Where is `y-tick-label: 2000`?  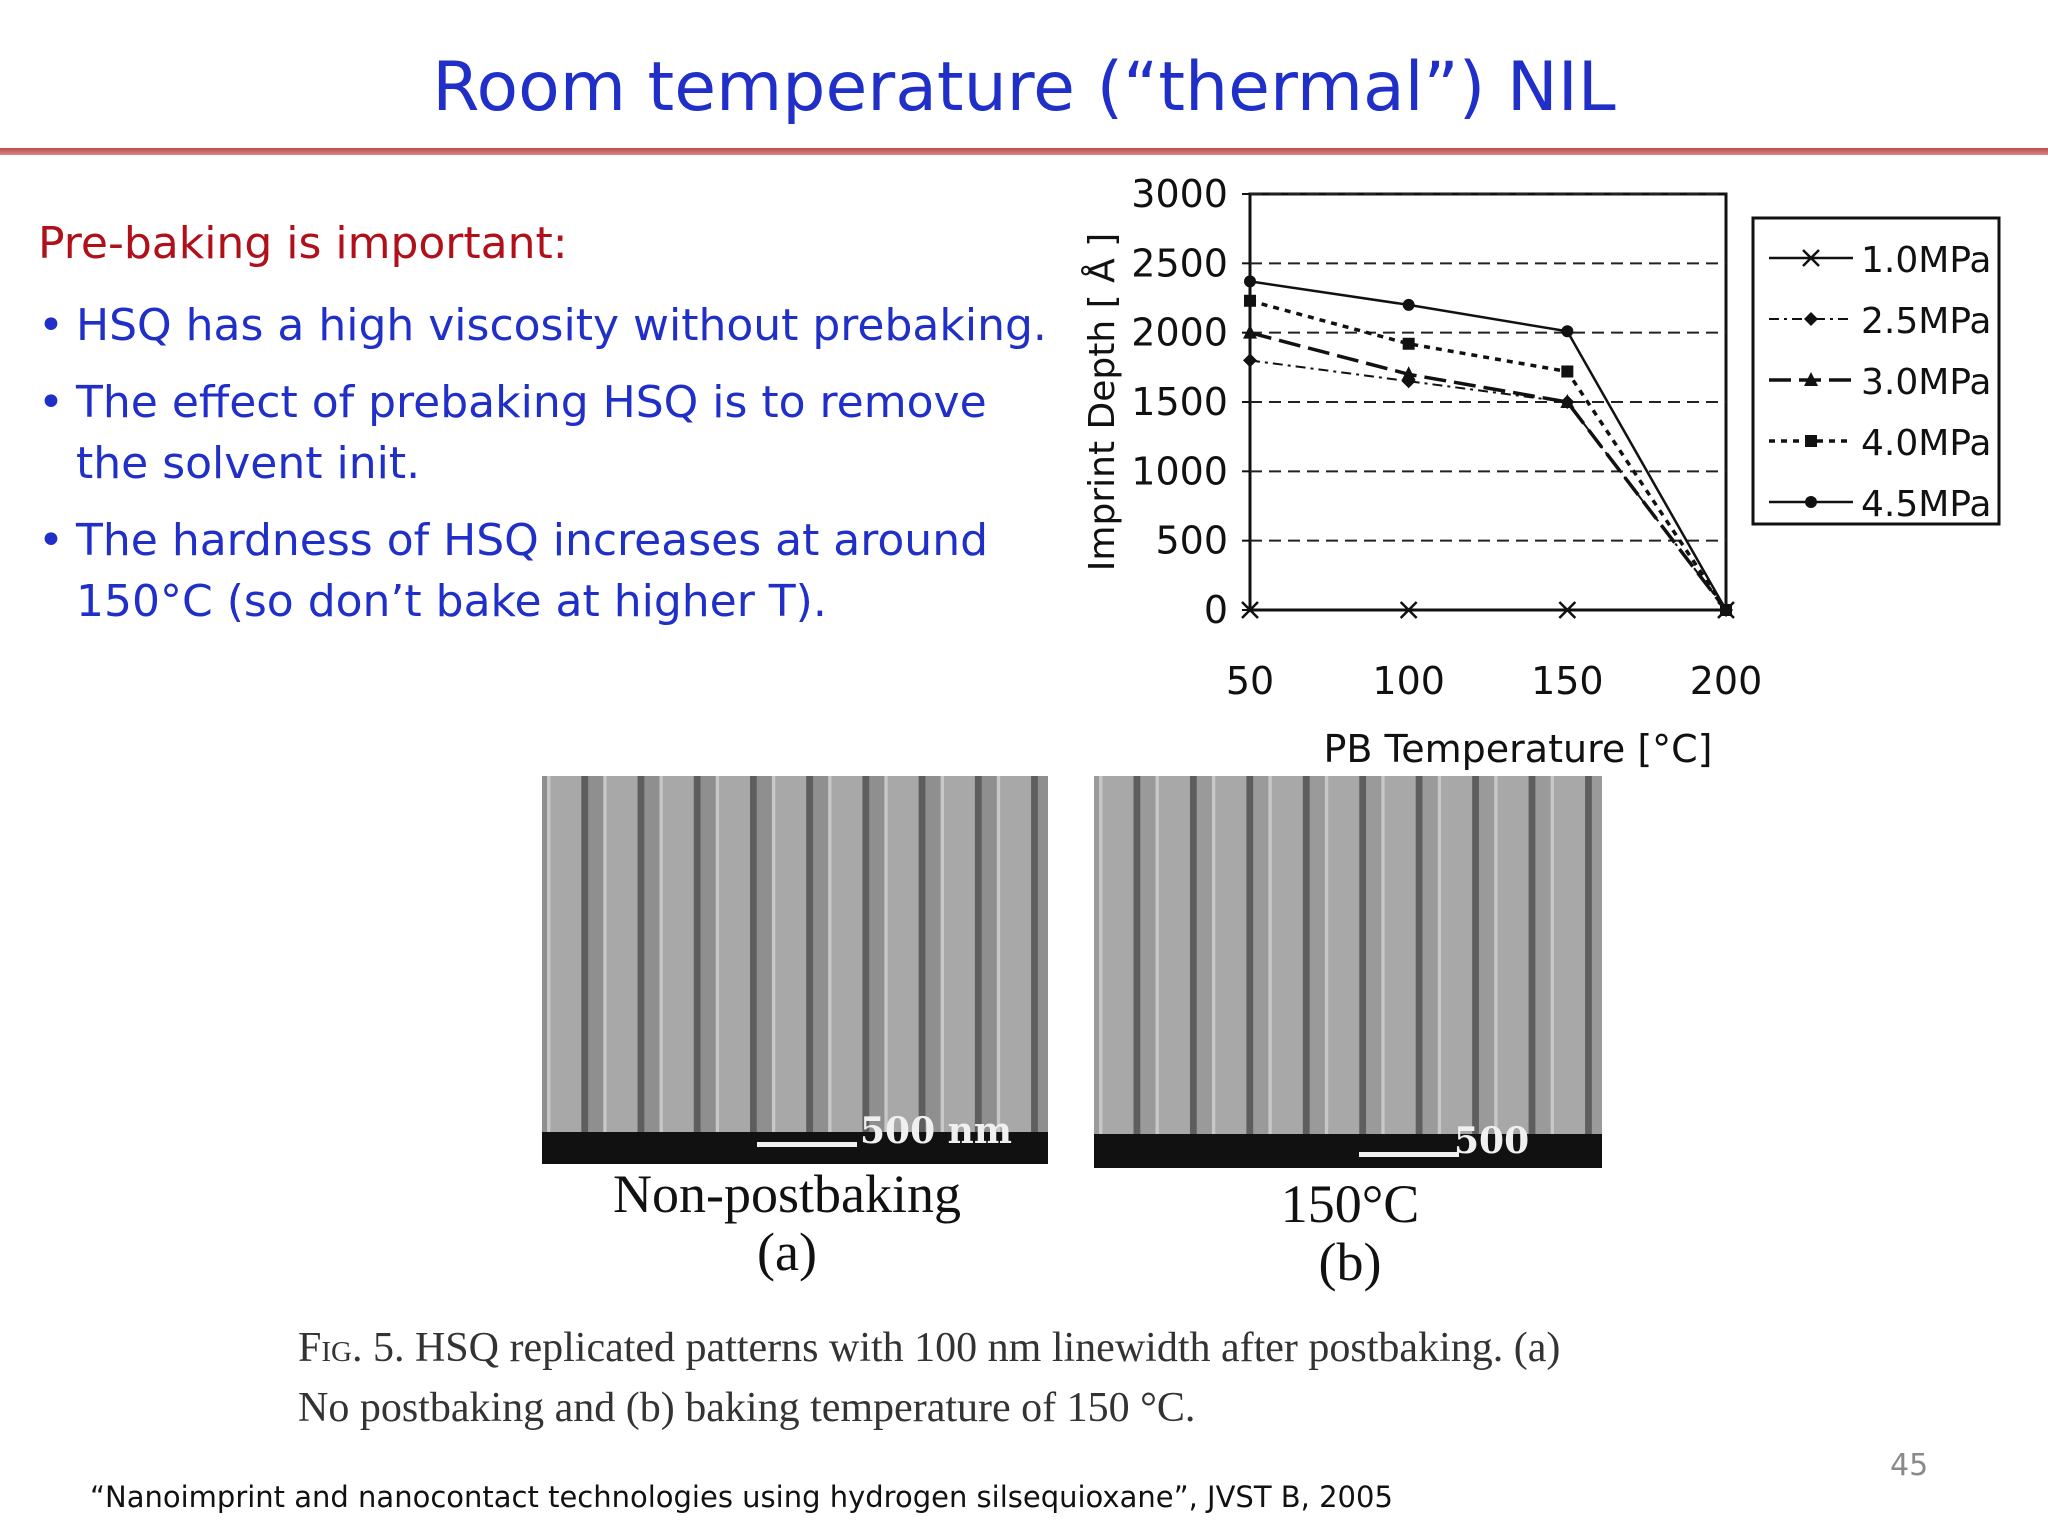
y-tick-label: 2000 is located at coordinates (1179, 333).